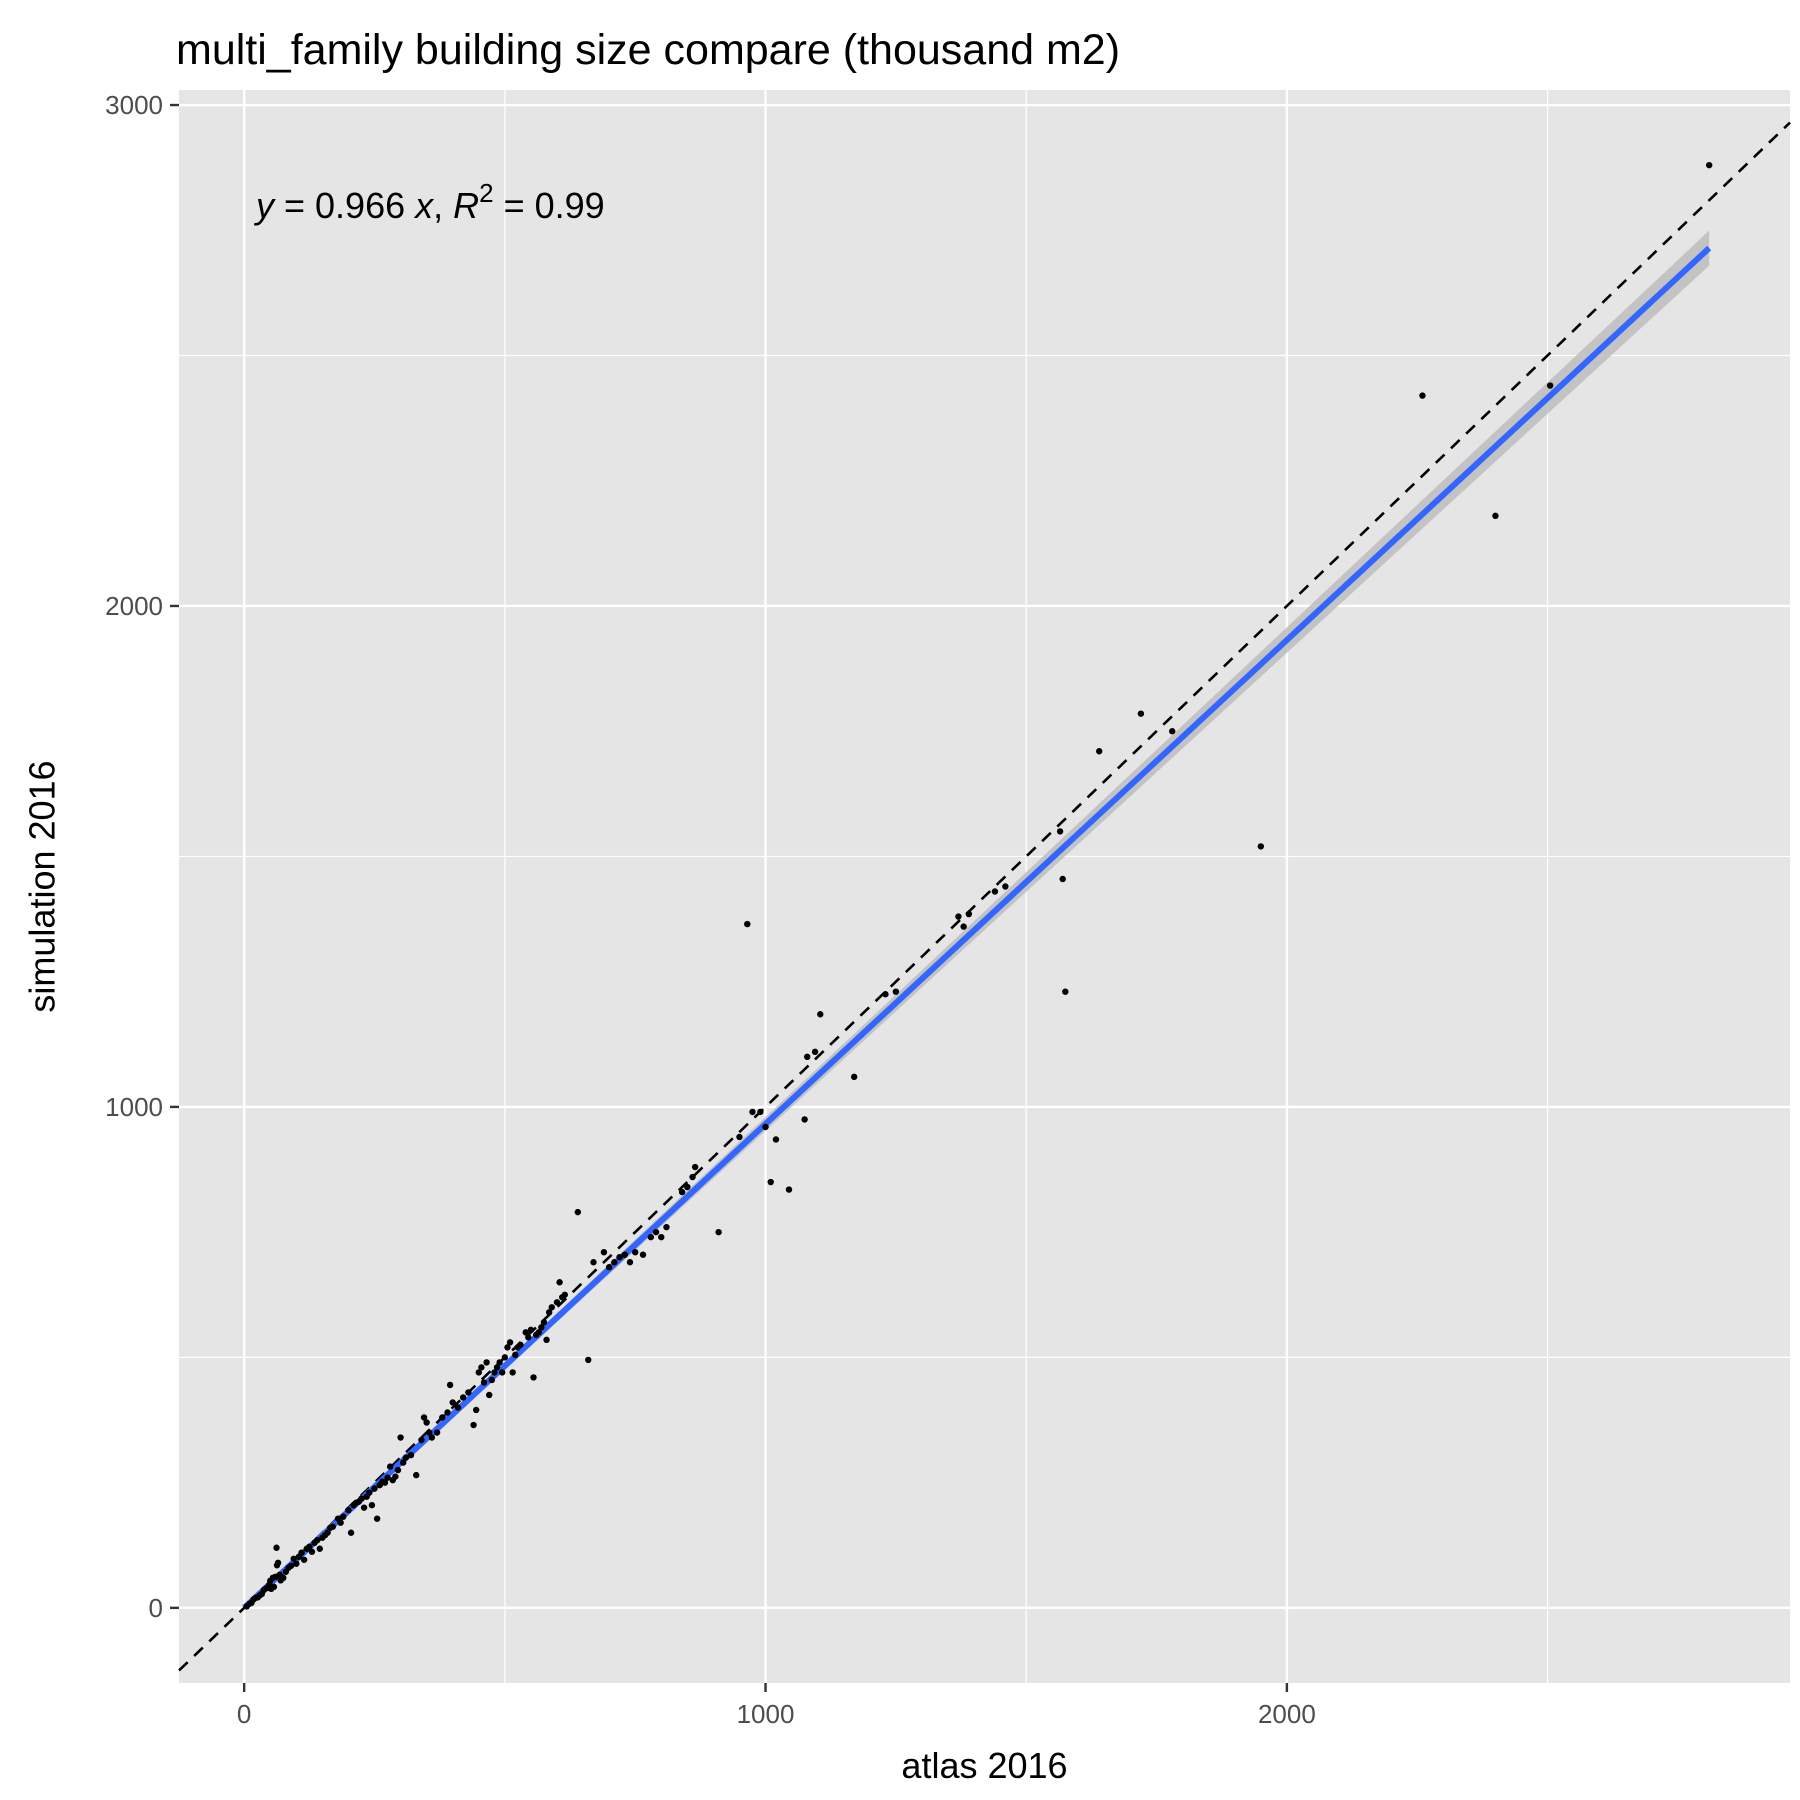 Image resolution: width=1800 pixels, height=1800 pixels. What do you see at coordinates (156, 1608) in the screenshot?
I see `y-tick-label: 0` at bounding box center [156, 1608].